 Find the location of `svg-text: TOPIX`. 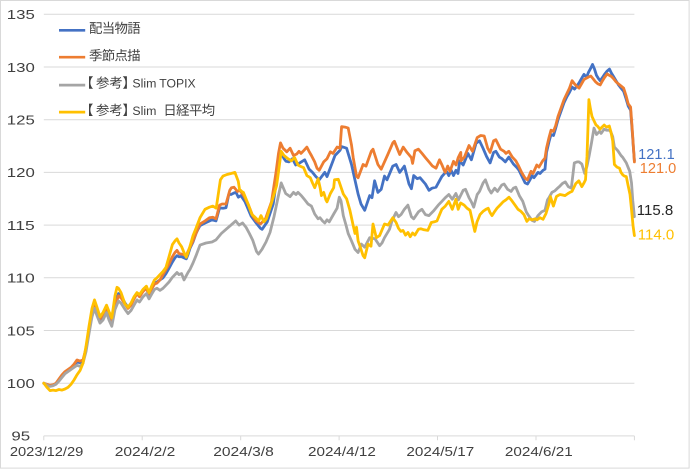

svg-text: TOPIX is located at coordinates (177, 84).